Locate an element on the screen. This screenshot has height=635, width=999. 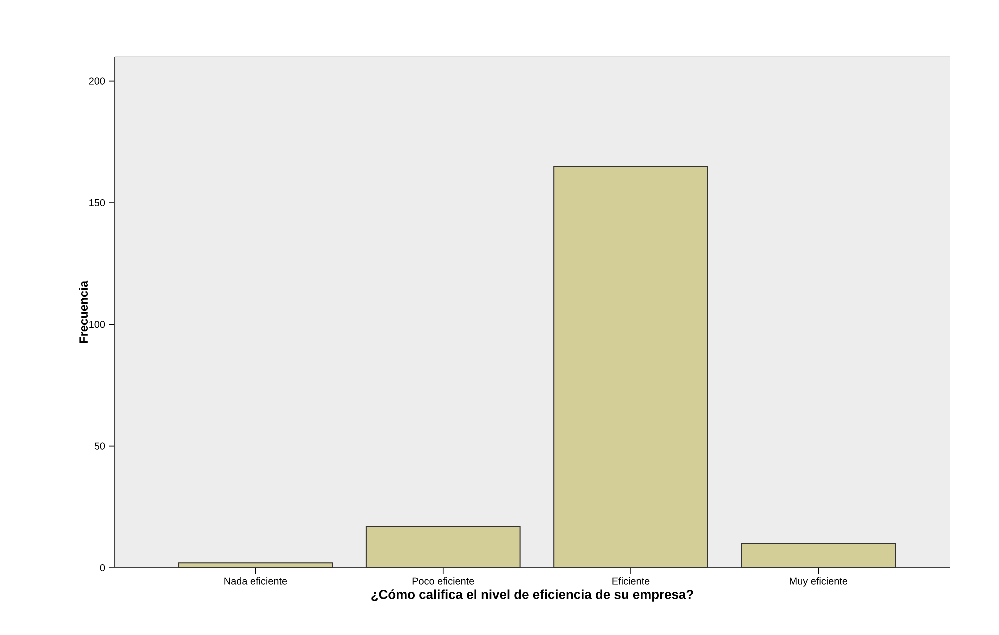
y-tick-label: 150 is located at coordinates (98, 203).